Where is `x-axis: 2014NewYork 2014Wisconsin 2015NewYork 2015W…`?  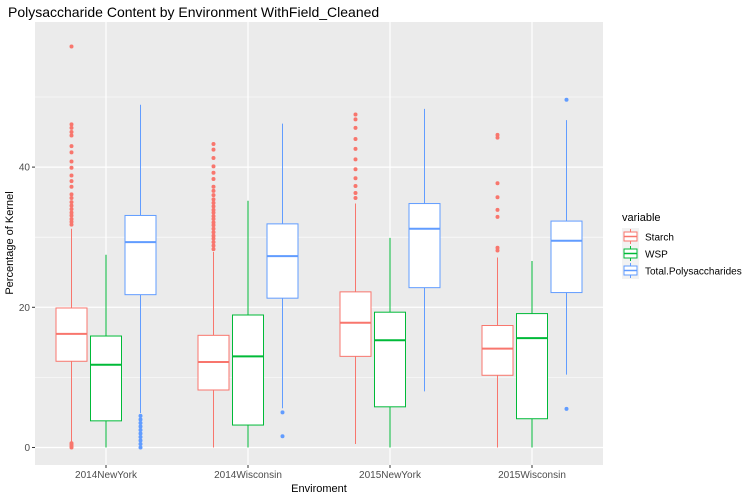 x-axis: 2014NewYork 2014Wisconsin 2015NewYork 2015W… is located at coordinates (320, 473).